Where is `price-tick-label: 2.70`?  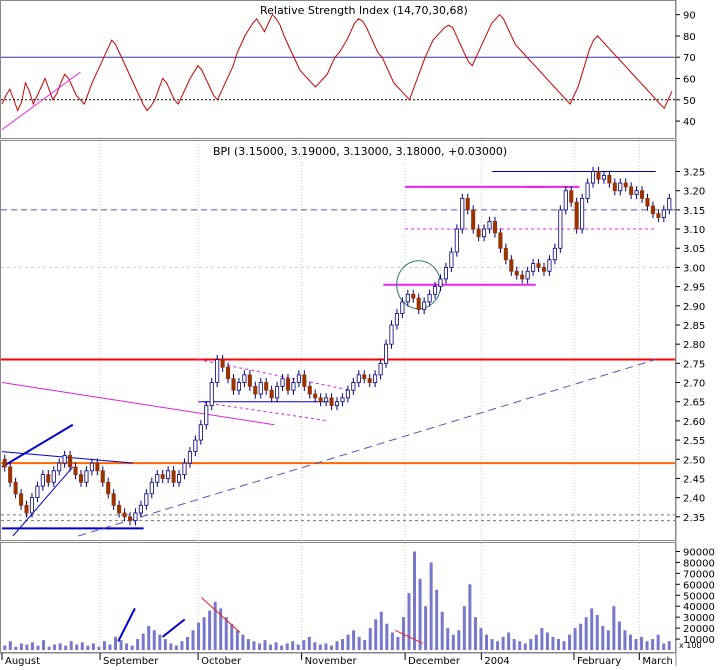 price-tick-label: 2.70 is located at coordinates (694, 384).